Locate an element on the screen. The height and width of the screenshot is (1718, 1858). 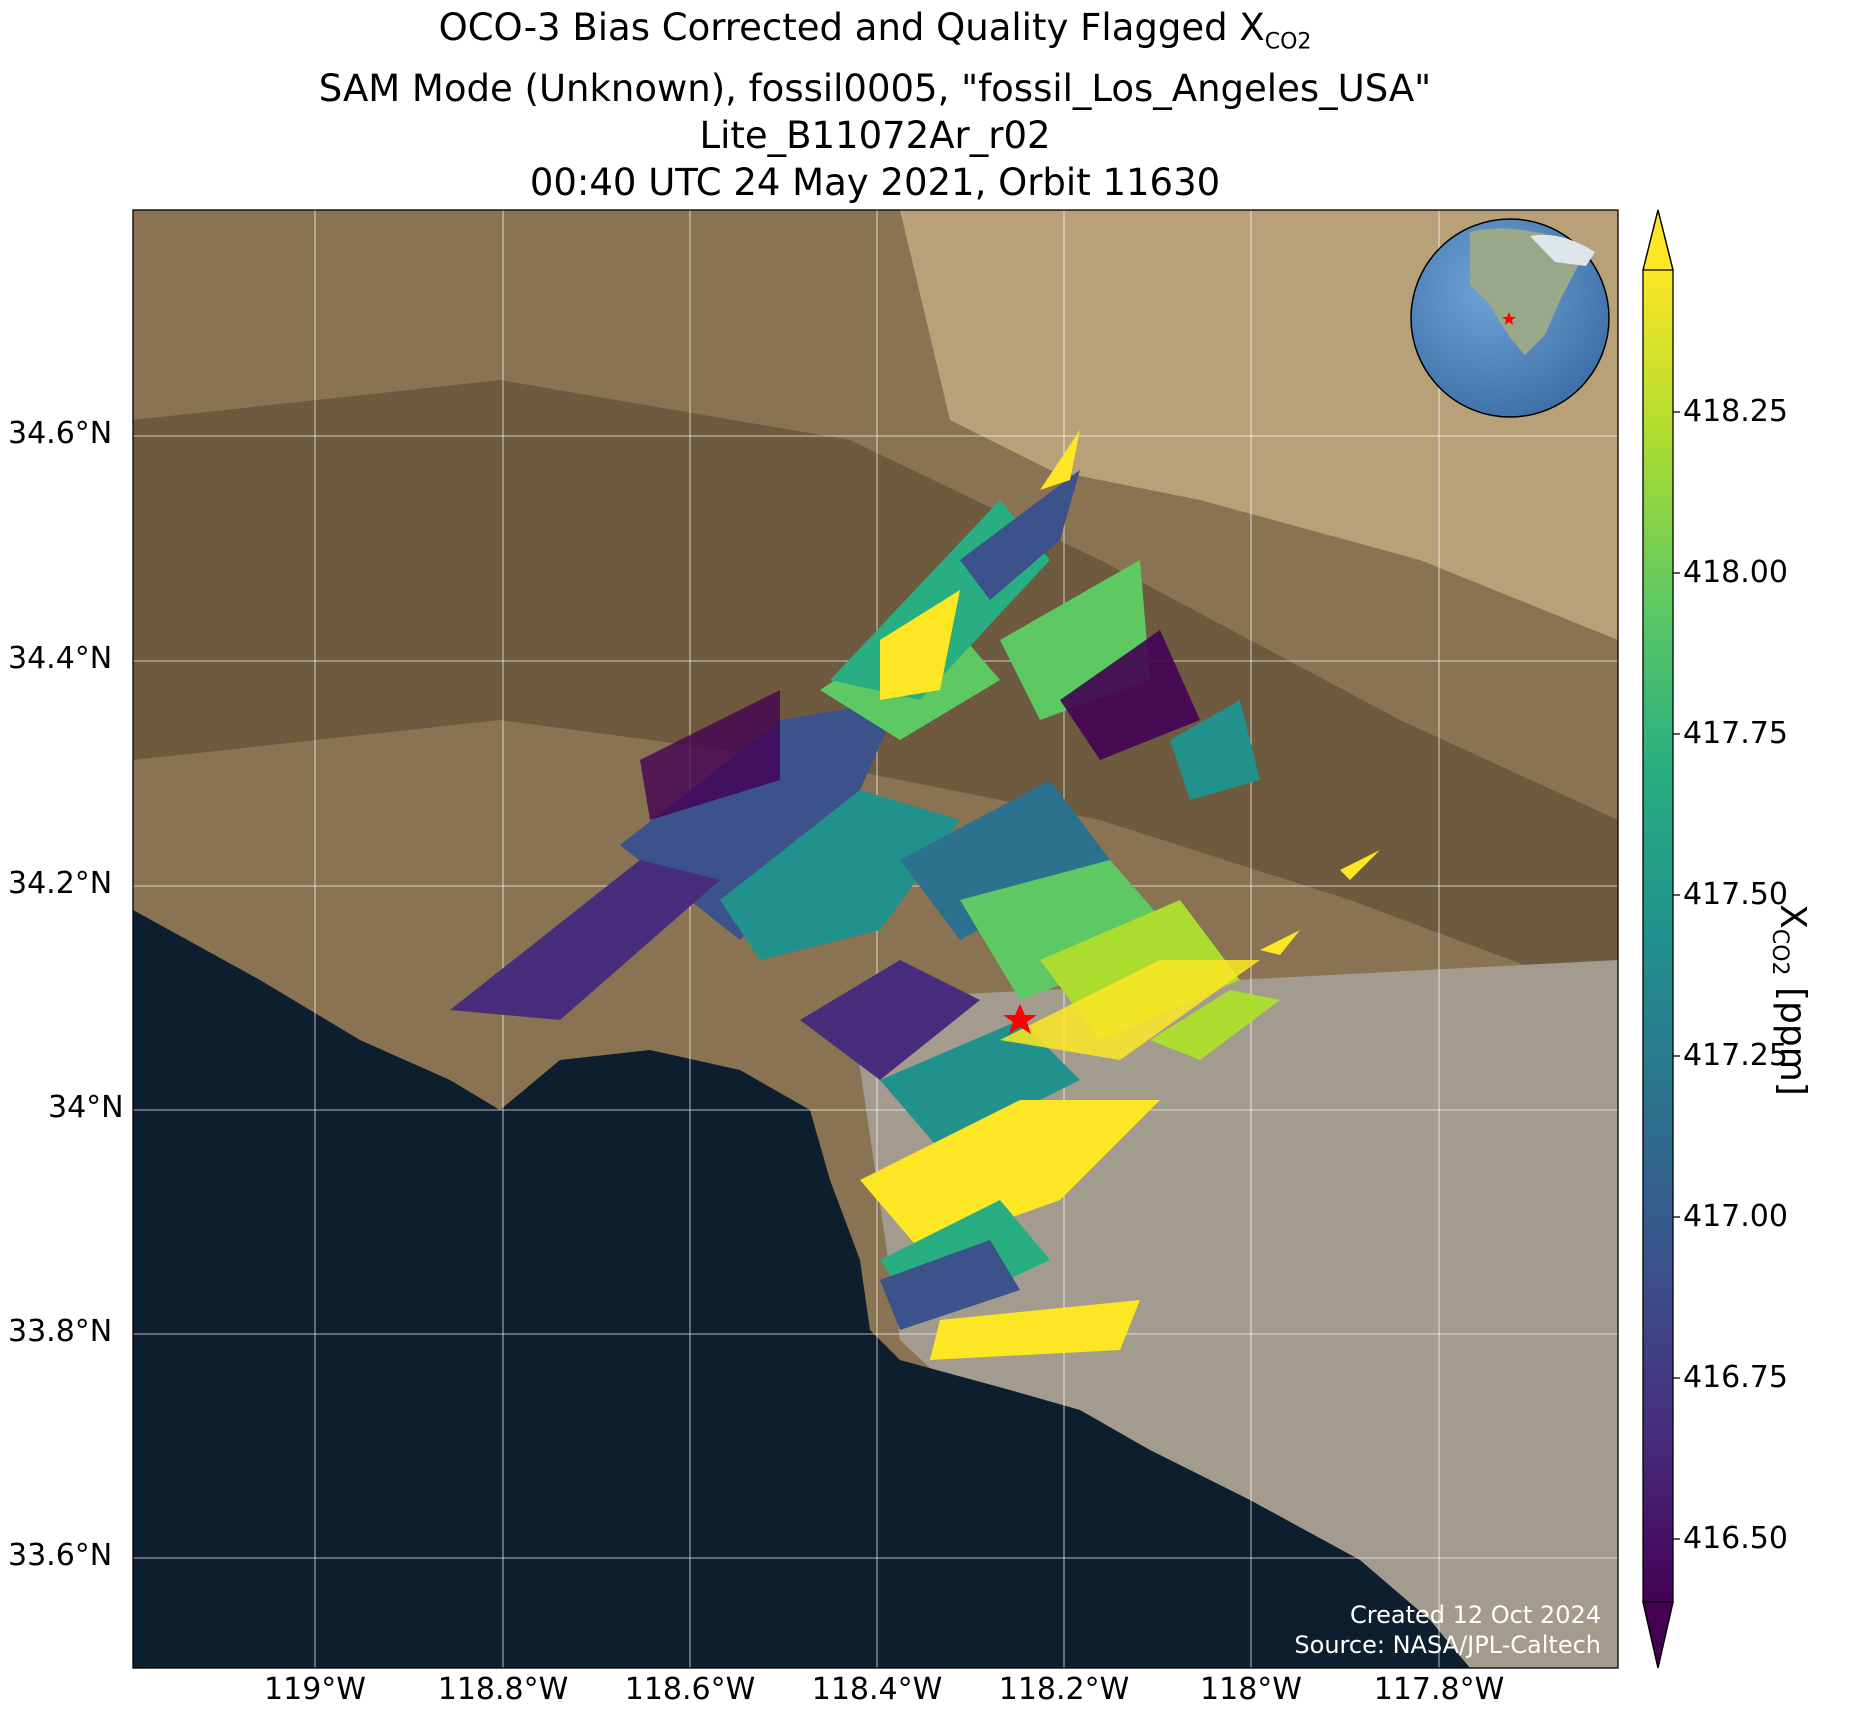
title-line-4: 00:40 UTC 24 May 2021, Orbit 11630 is located at coordinates (875, 183).